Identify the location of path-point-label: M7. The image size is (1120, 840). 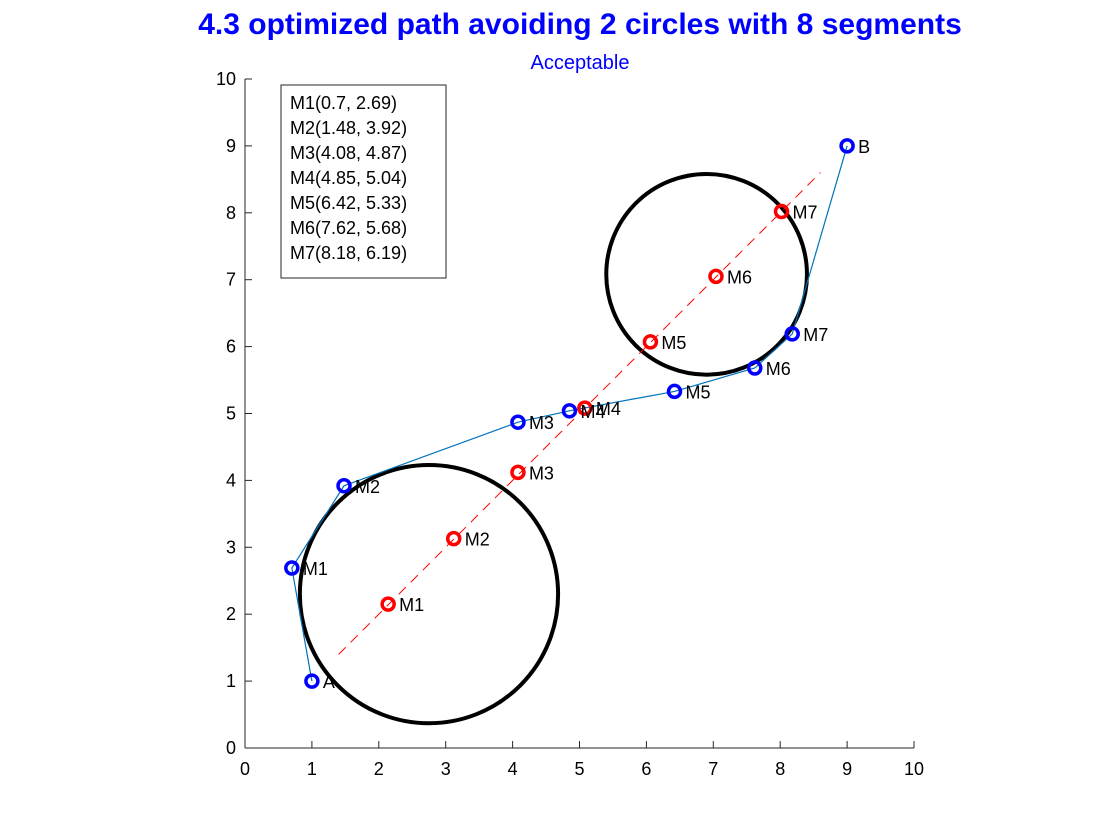
(815, 335).